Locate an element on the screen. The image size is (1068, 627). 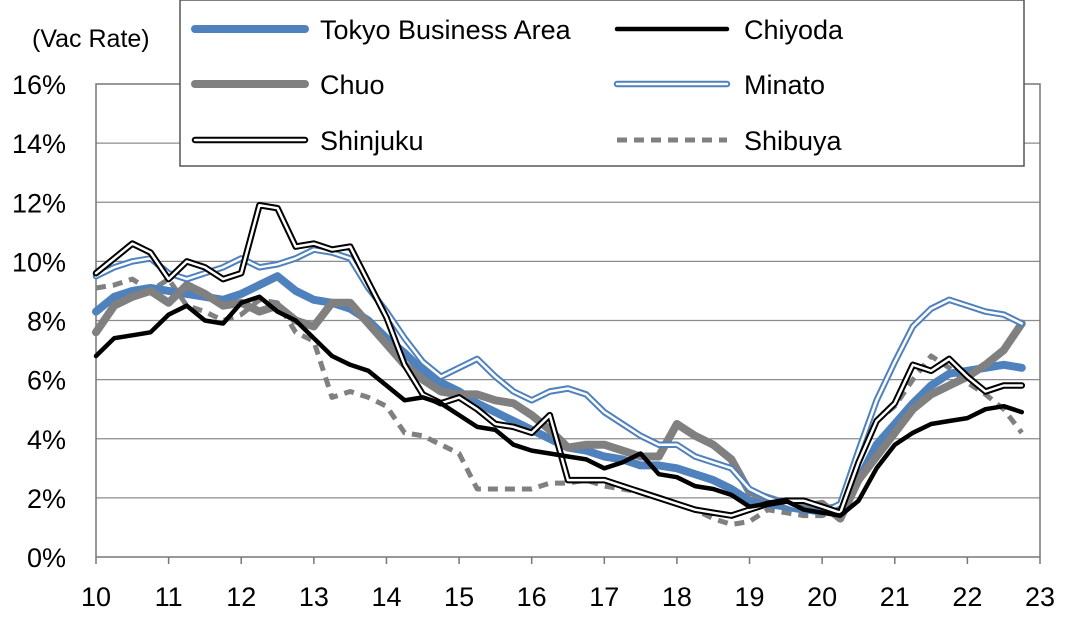
x-tick-label: 22 is located at coordinates (967, 597).